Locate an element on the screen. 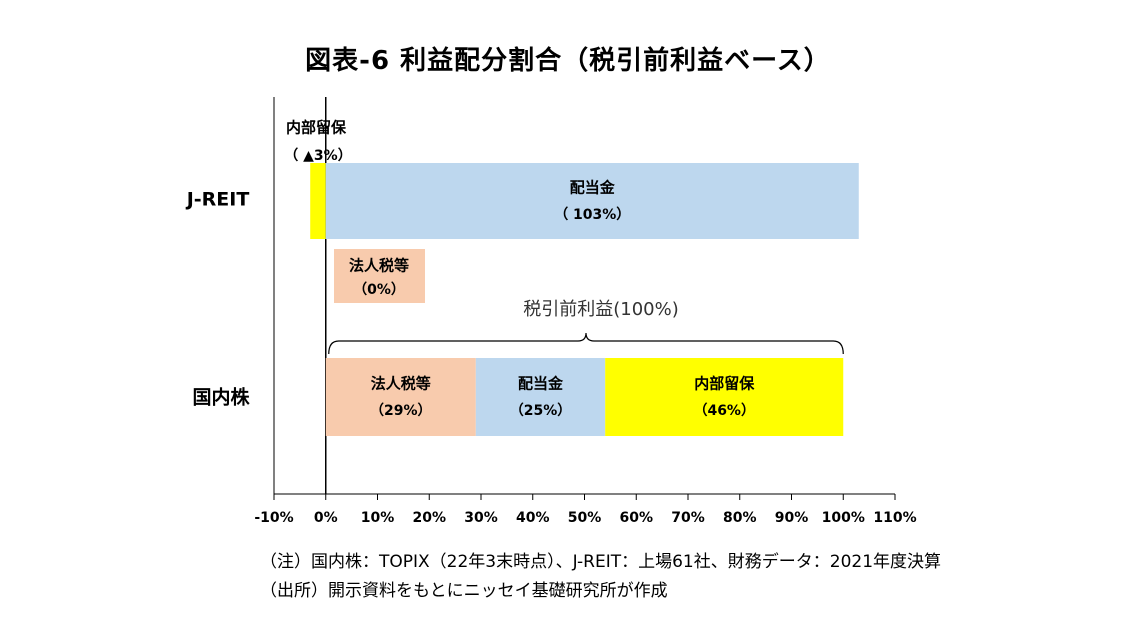 The width and height of the screenshot is (1136, 632). category-label: J-REIT is located at coordinates (217, 200).